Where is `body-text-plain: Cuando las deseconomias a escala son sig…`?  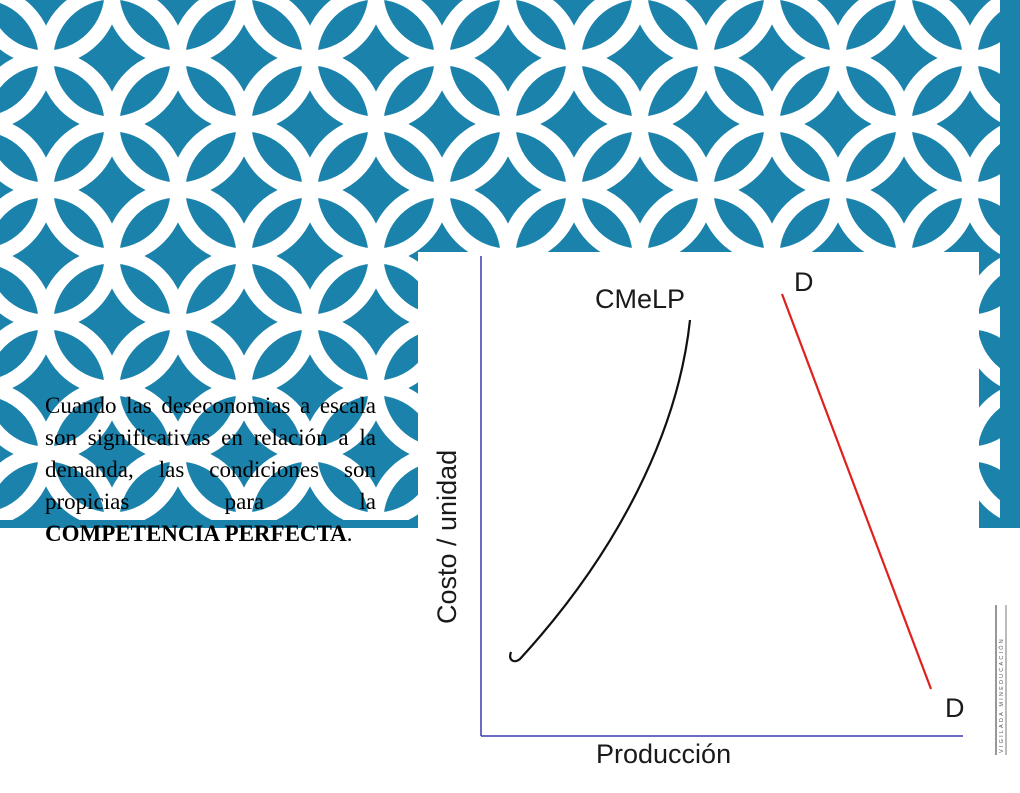
body-text-plain: Cuando las deseconomias a escala son sig… is located at coordinates (210, 453).